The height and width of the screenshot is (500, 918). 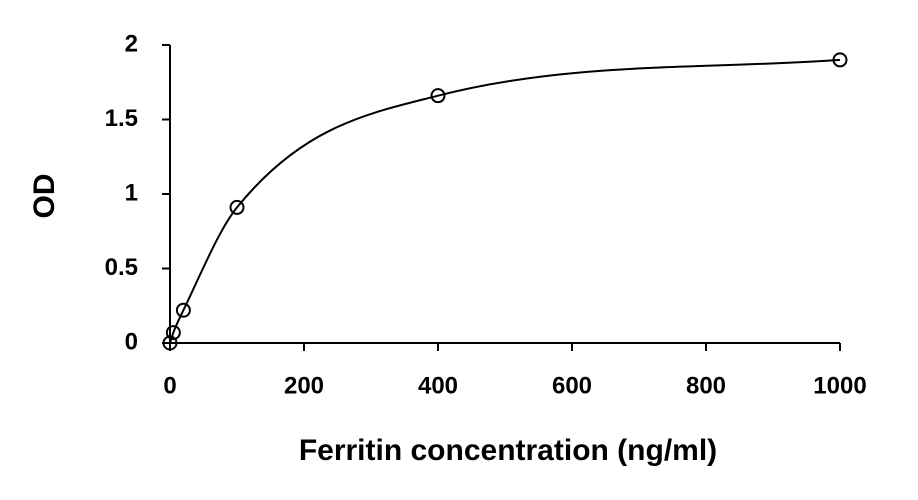 I want to click on x-tick-label: 1000, so click(x=839, y=385).